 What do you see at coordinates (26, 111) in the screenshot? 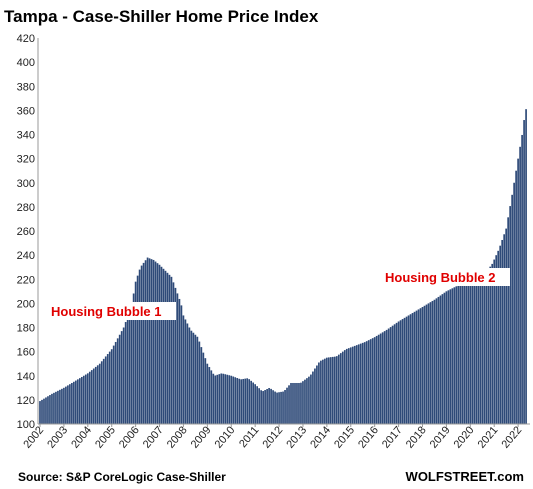
I see `y-tick-label: 360` at bounding box center [26, 111].